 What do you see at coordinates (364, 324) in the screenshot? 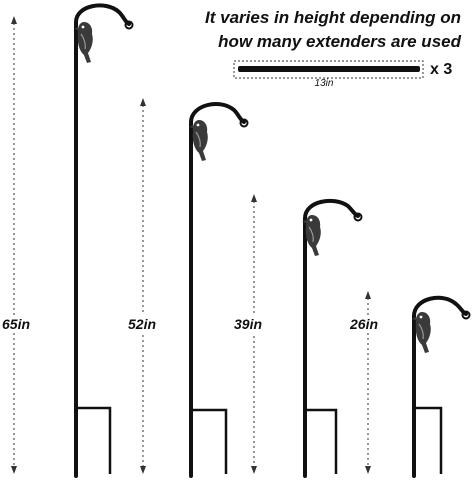
I see `height-label-26in: 26in` at bounding box center [364, 324].